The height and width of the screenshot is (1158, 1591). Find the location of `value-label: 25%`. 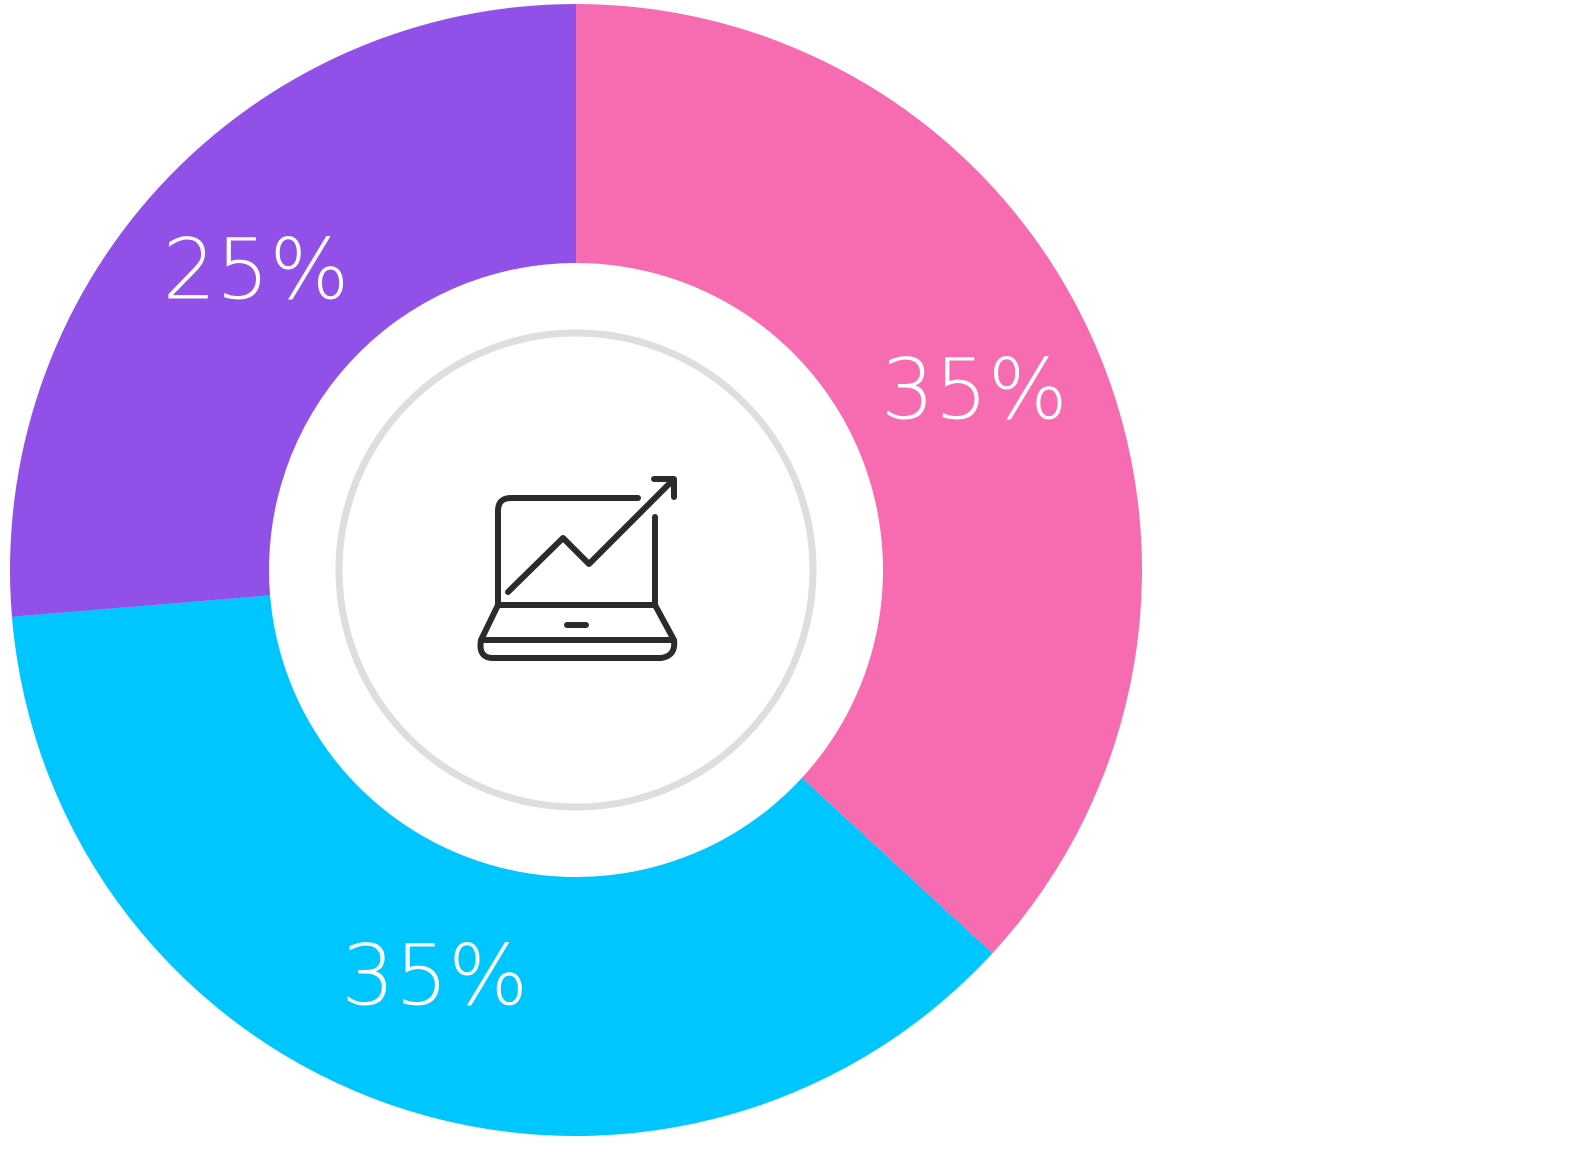

value-label: 25% is located at coordinates (256, 269).